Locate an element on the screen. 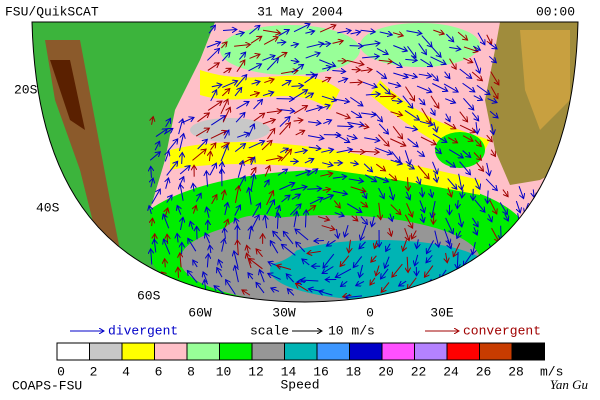  lon-label: 30E is located at coordinates (442, 312).